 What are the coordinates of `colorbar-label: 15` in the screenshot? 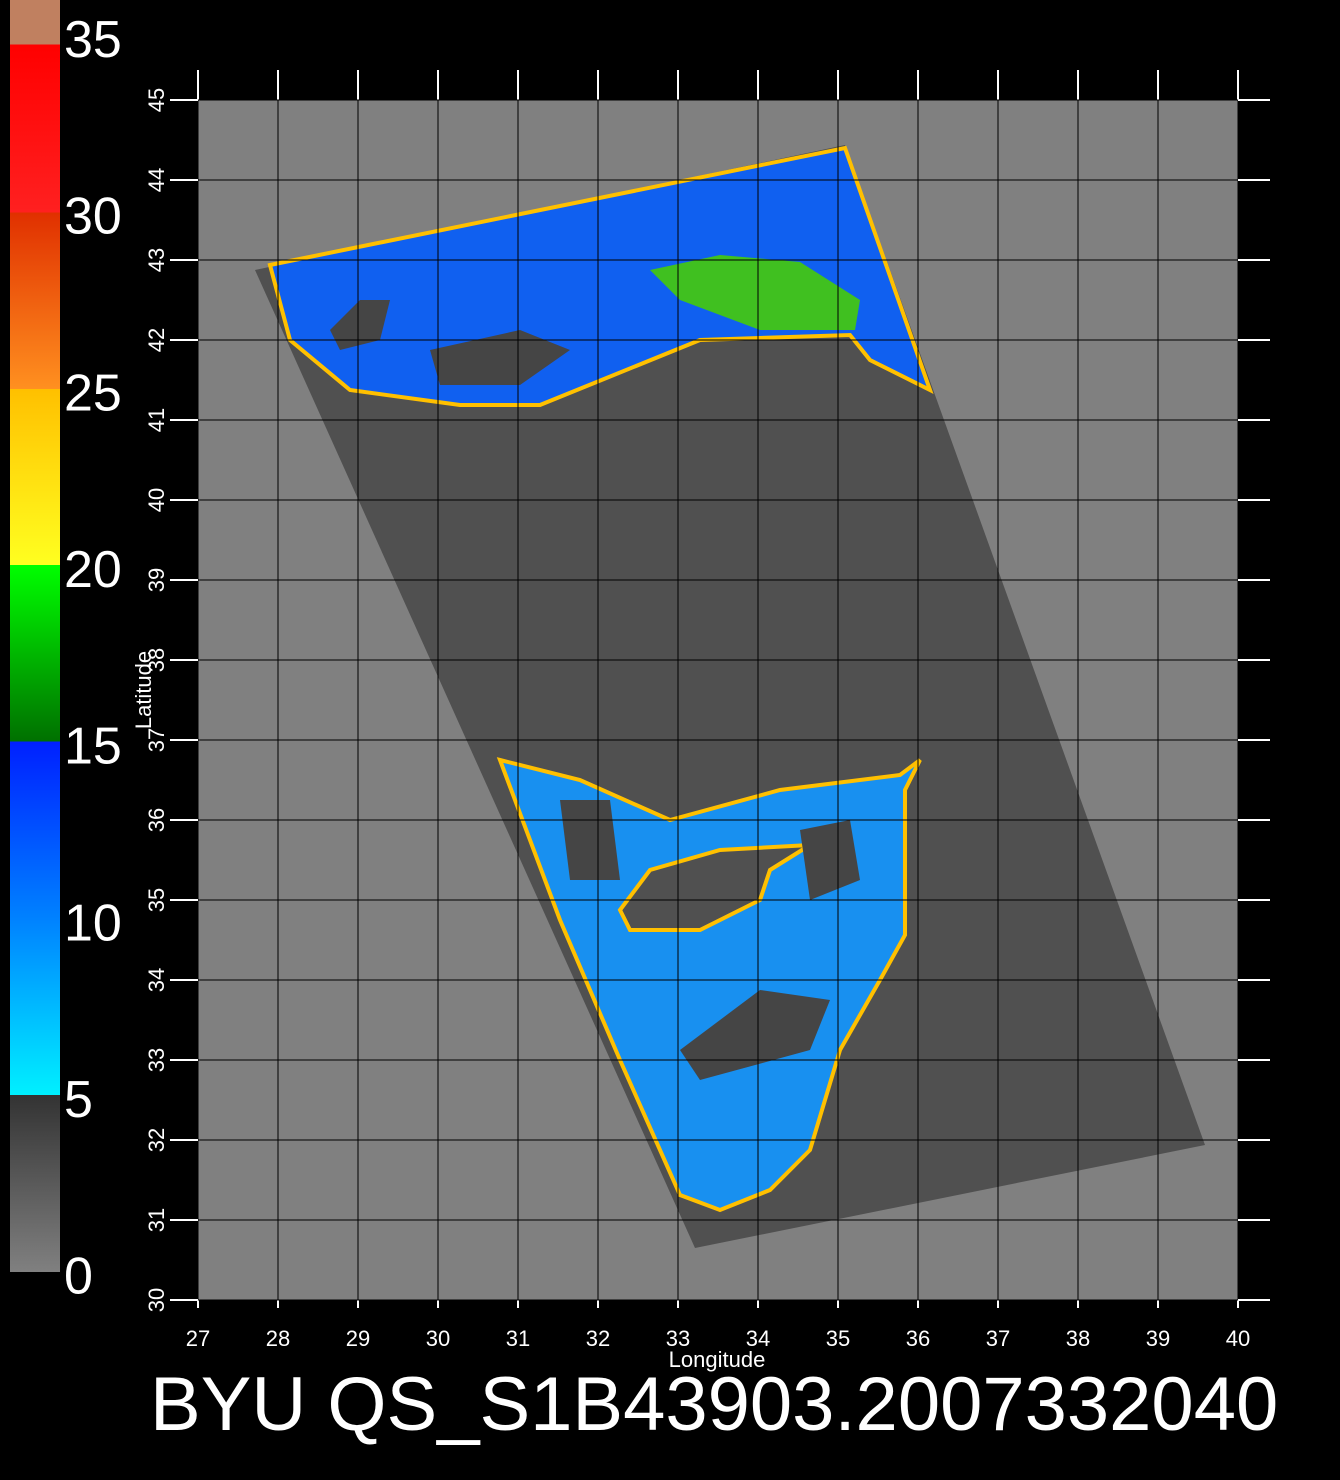 It's located at (93, 747).